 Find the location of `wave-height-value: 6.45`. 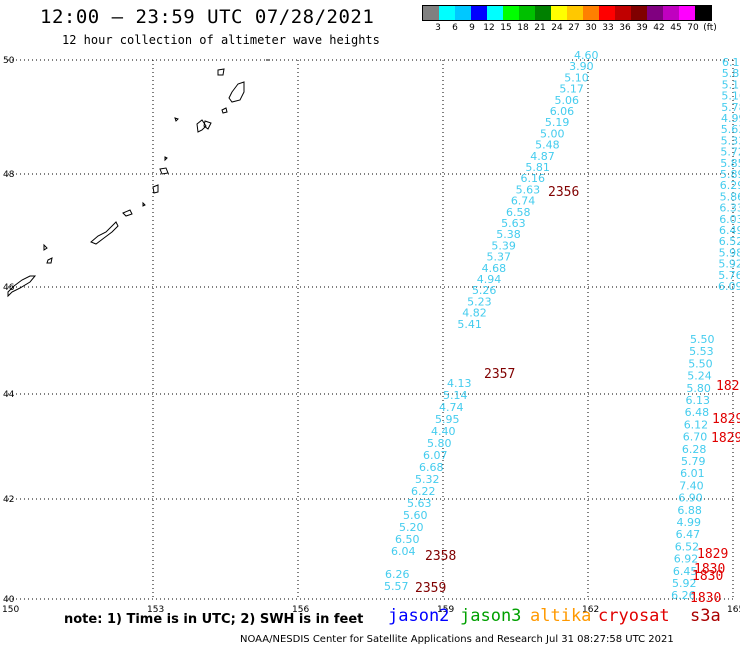

wave-height-value: 6.45 is located at coordinates (685, 571).